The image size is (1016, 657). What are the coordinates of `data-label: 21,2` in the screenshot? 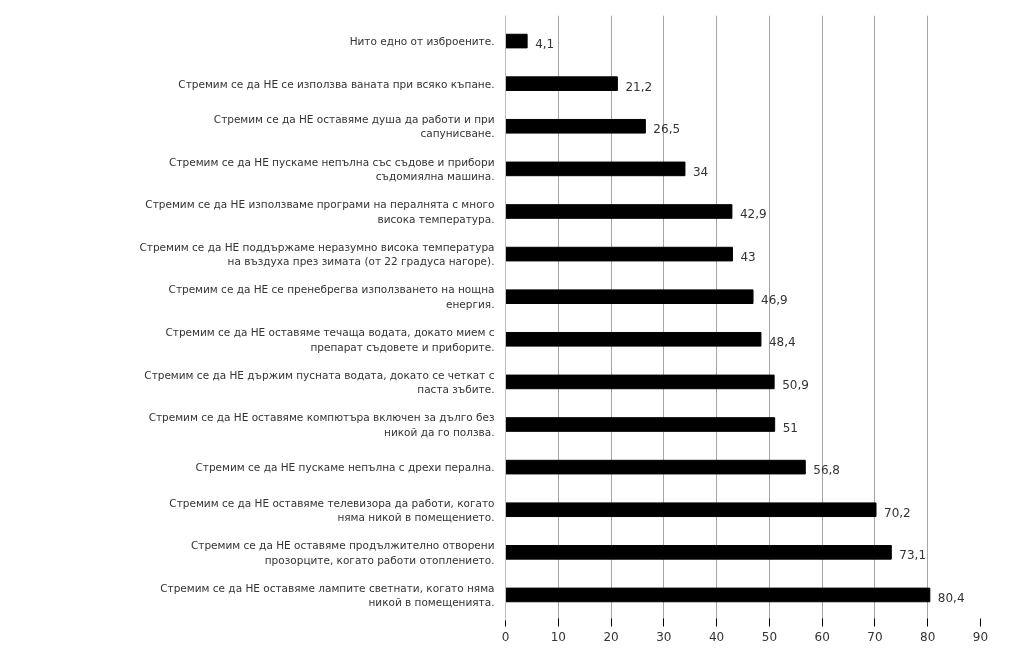 It's located at (639, 86).